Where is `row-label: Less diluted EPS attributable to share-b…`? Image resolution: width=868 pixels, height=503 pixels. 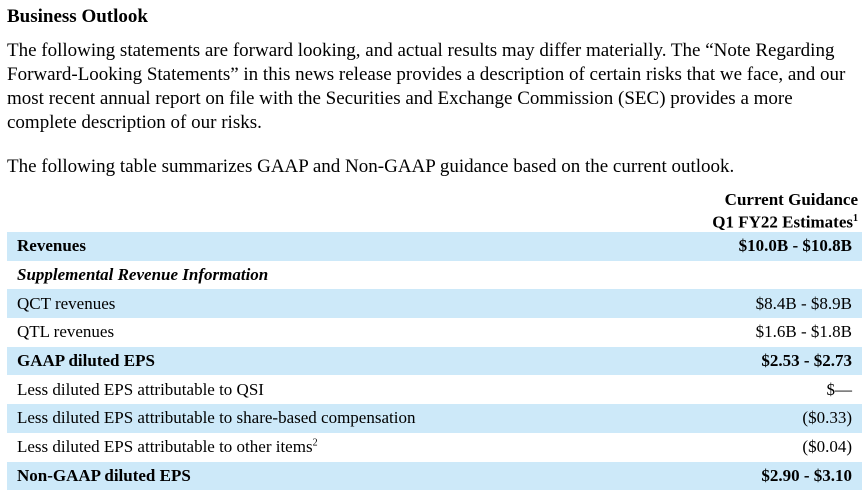
row-label: Less diluted EPS attributable to share-b… is located at coordinates (319, 418).